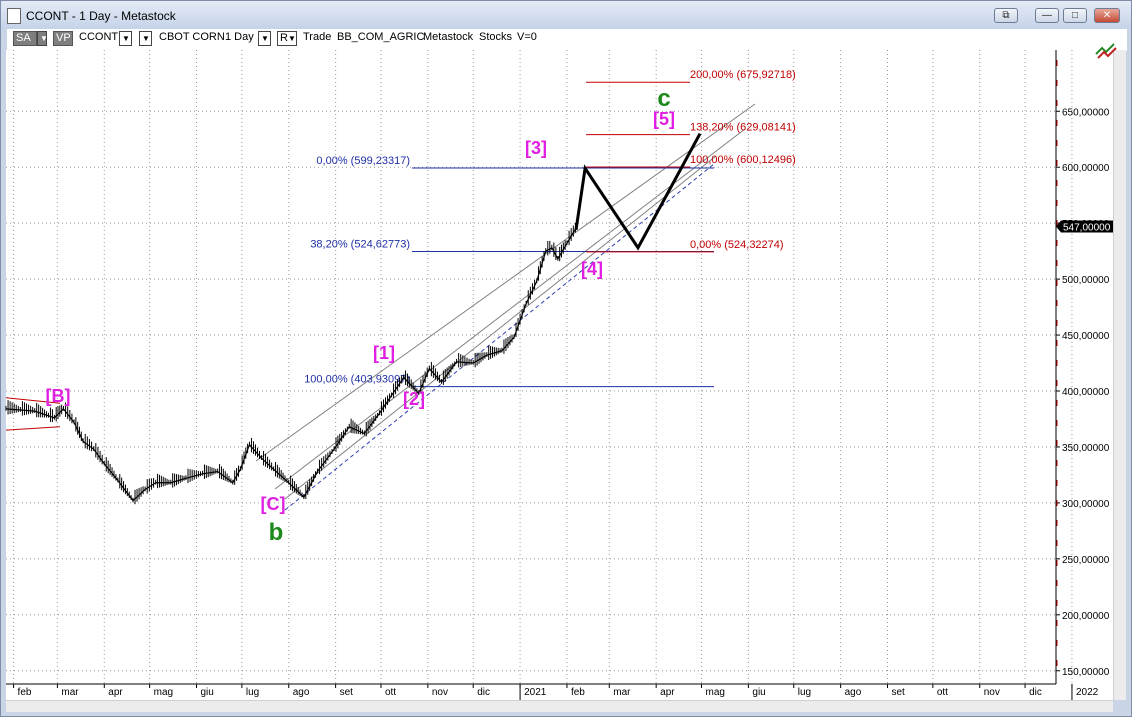  I want to click on title-bar: CCONT - 1 Day - Metastock ⧉ — □ ✕, so click(566, 15).